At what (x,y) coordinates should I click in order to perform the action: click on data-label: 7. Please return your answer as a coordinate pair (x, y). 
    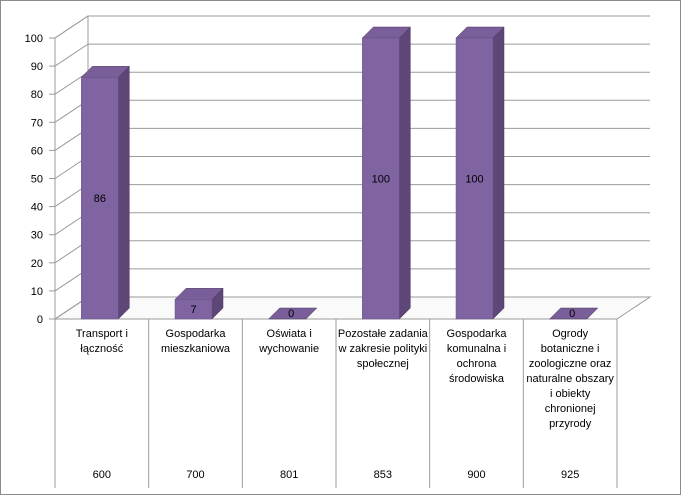
    Looking at the image, I should click on (193, 310).